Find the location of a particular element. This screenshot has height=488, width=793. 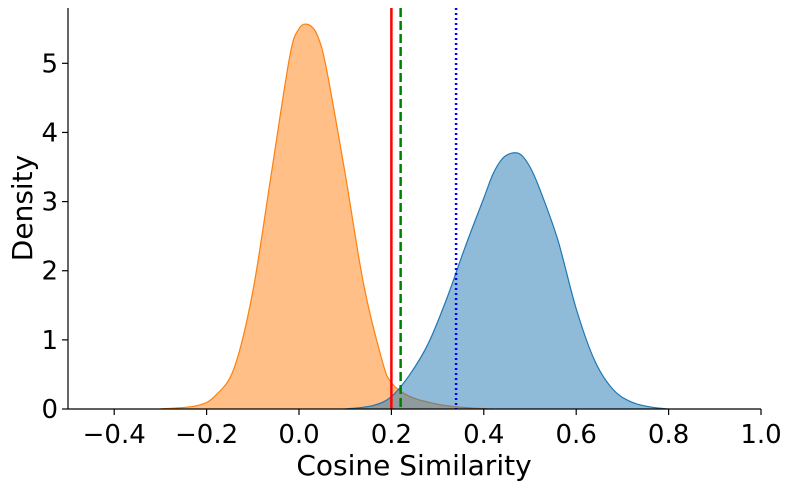

x-tick-label: 0.0 is located at coordinates (298, 435).